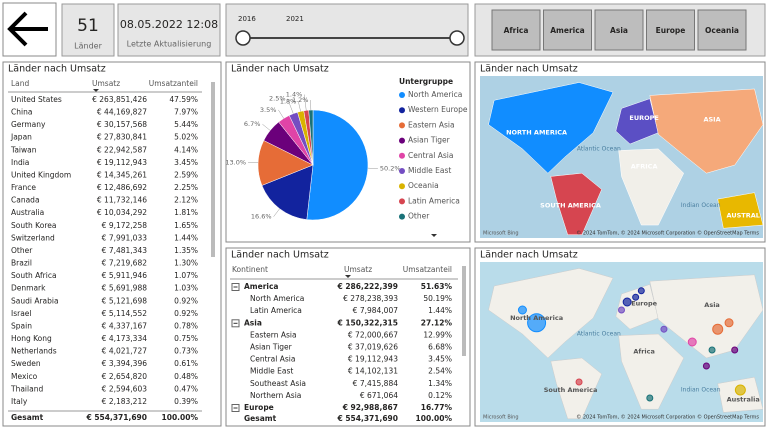 The height and width of the screenshot is (431, 768). I want to click on data-label: 1.4%, so click(294, 95).